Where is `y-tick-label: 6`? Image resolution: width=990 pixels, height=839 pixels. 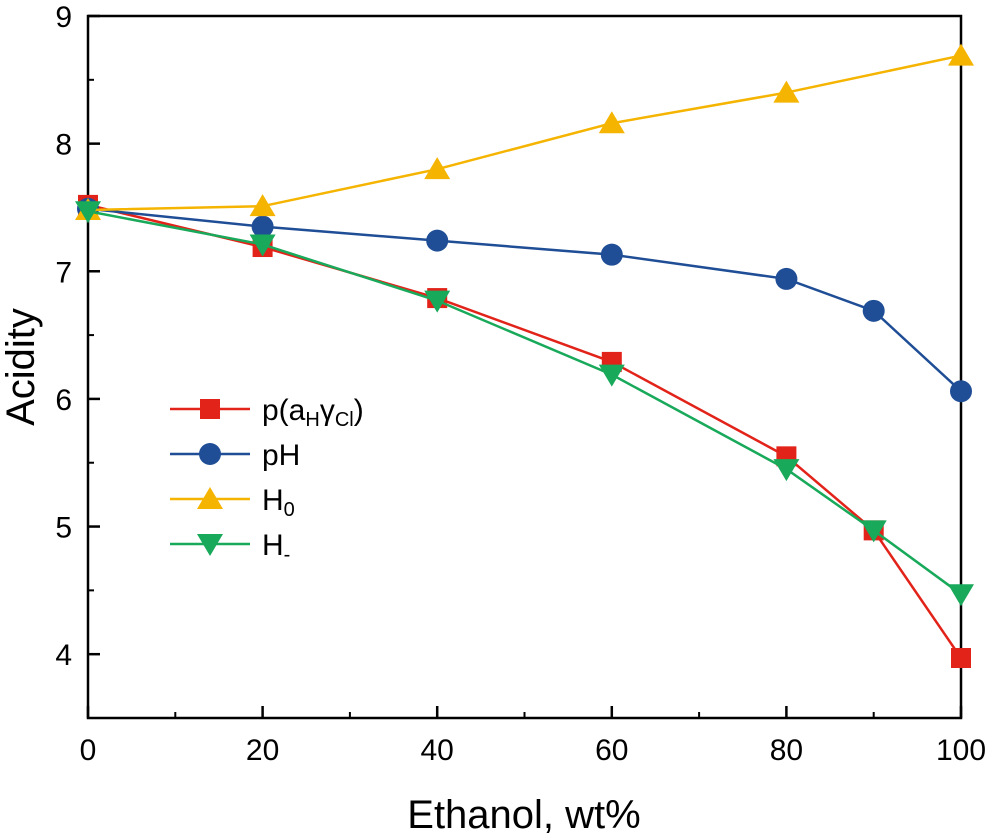
y-tick-label: 6 is located at coordinates (63, 400).